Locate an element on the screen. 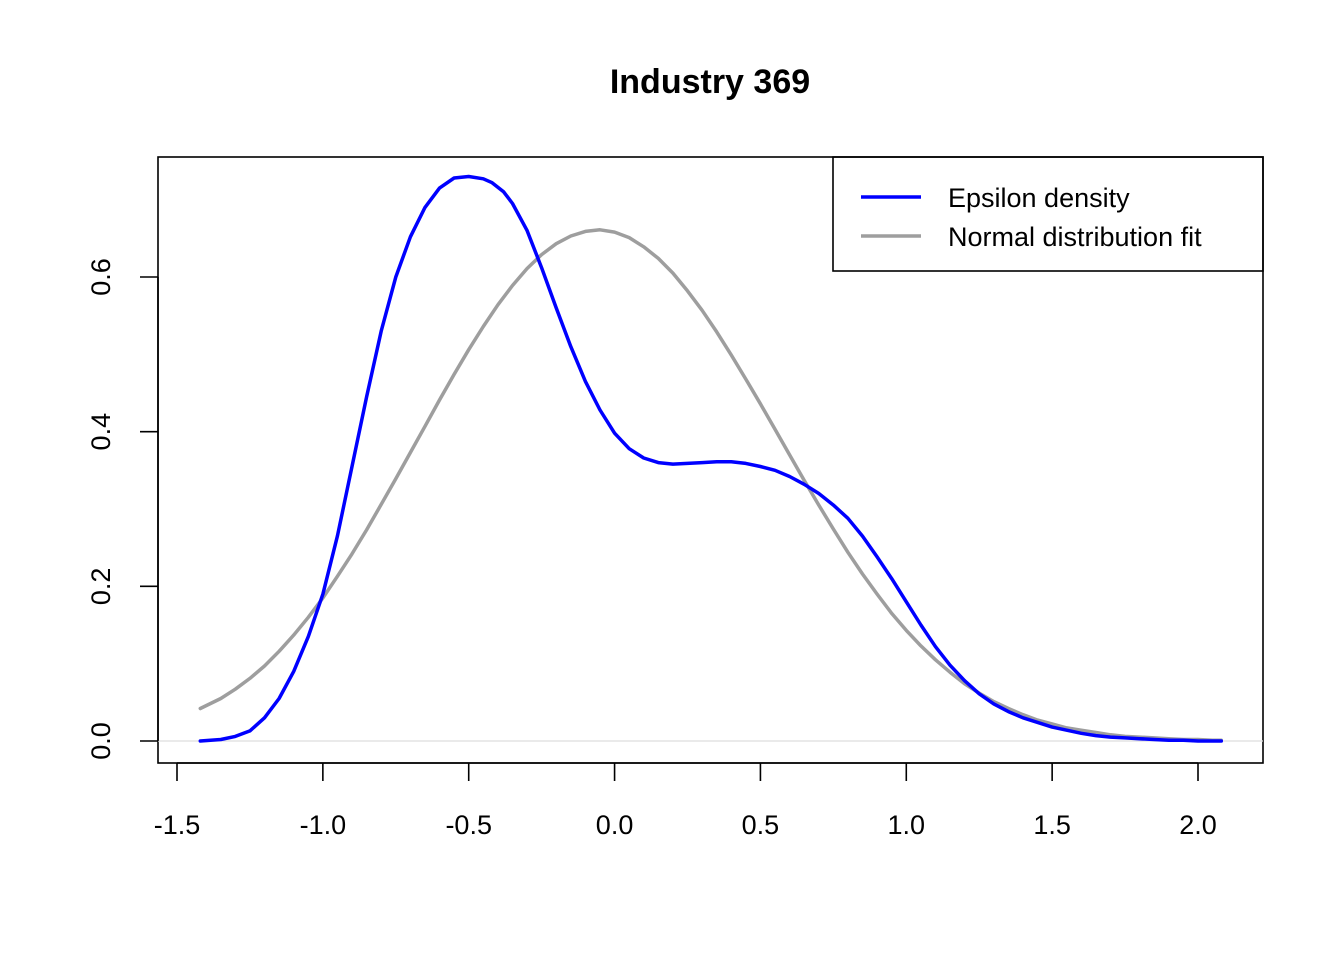 Image resolution: width=1344 pixels, height=960 pixels. x-tick-label: -1.5 is located at coordinates (177, 825).